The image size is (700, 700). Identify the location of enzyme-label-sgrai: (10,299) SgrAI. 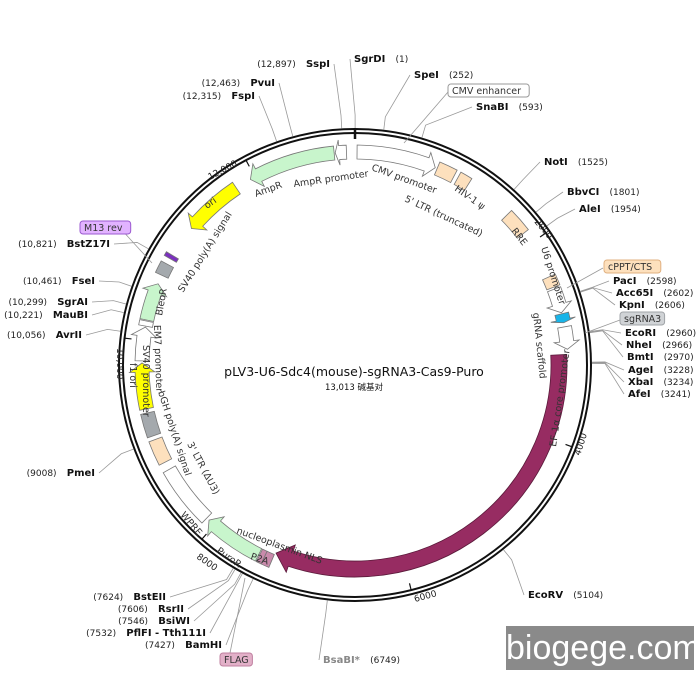
(48, 299).